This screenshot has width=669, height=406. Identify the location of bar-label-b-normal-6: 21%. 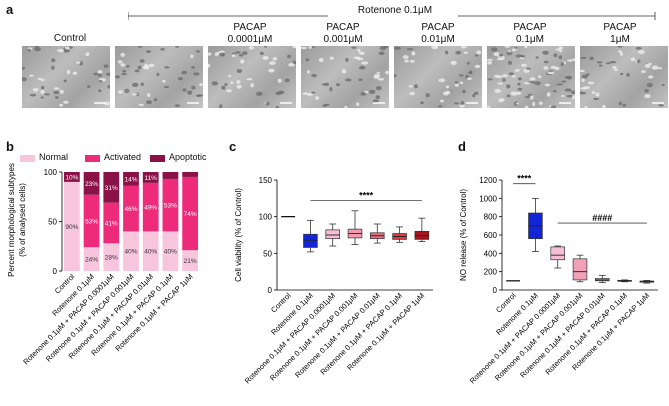
(190, 261).